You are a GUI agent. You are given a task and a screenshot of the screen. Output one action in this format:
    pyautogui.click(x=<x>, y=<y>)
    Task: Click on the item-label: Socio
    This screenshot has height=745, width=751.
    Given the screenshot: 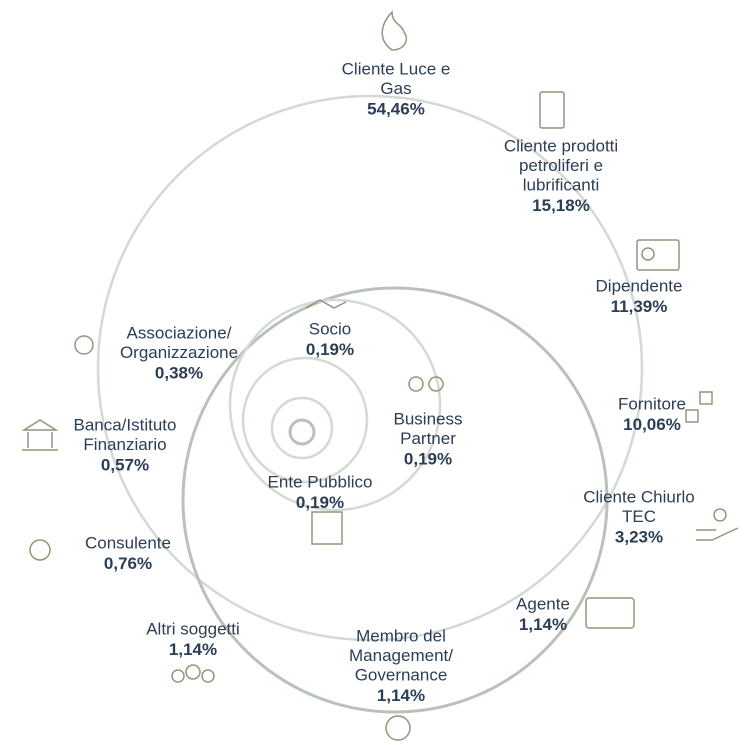 What is the action you would take?
    pyautogui.click(x=330, y=328)
    